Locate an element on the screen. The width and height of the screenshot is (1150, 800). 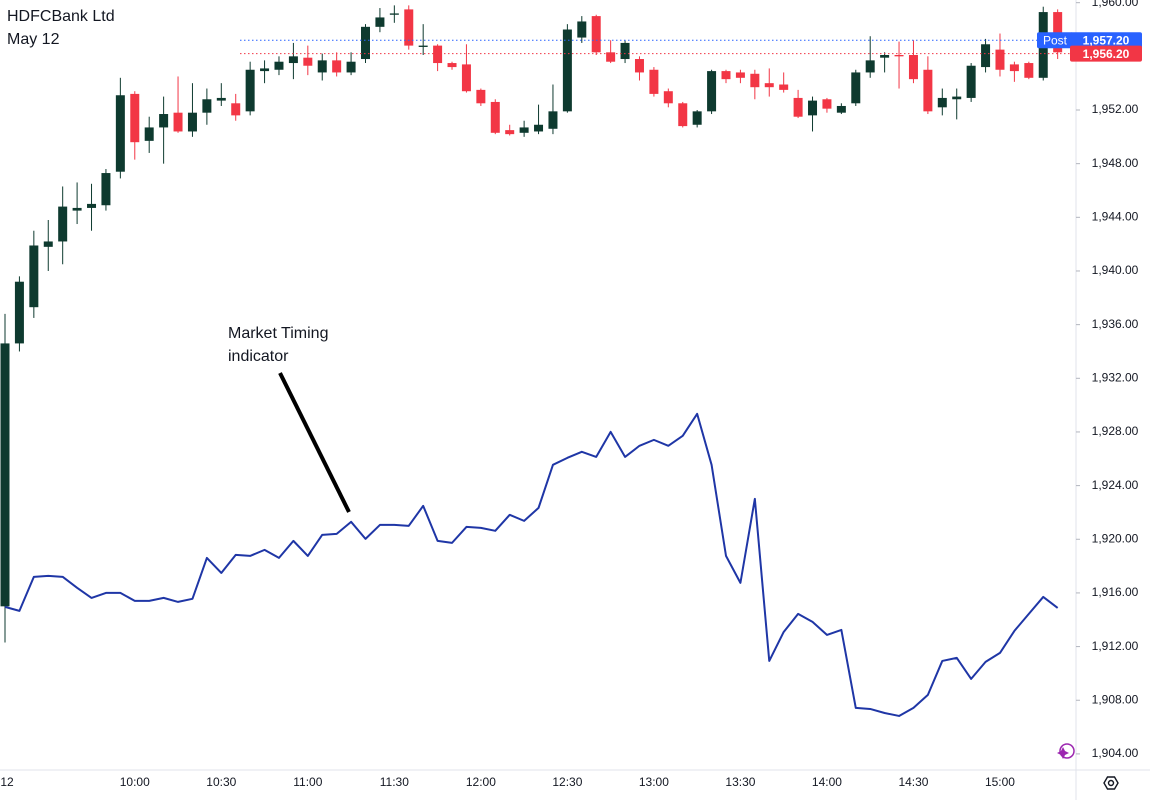
settings-icon is located at coordinates (1111, 783).